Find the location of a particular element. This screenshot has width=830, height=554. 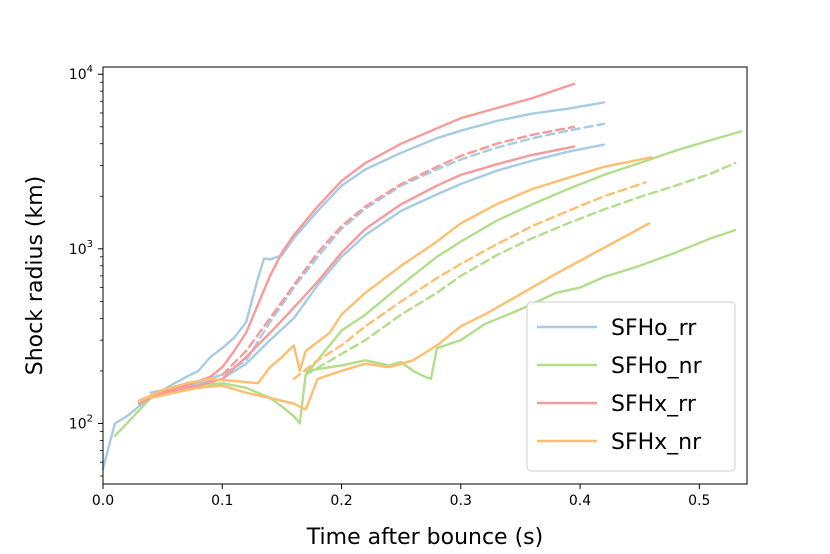

x-axis: 0.0 0.1 0.2 0.3 0.4 0.5 is located at coordinates (401, 496).